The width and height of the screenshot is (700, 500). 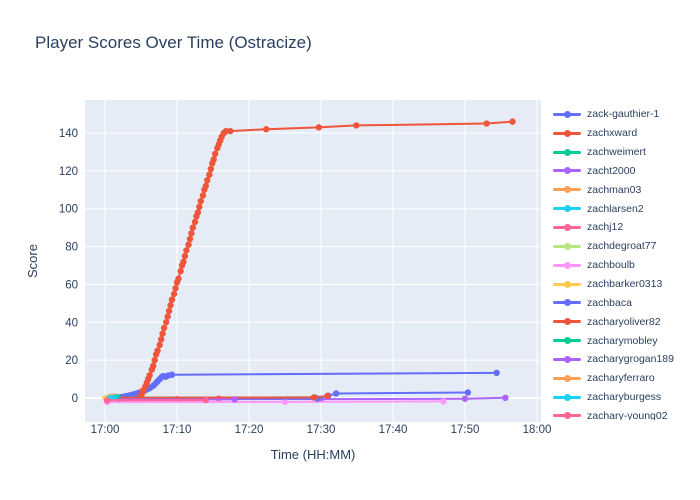 What do you see at coordinates (156, 400) in the screenshot?
I see `series-zachary-young02` at bounding box center [156, 400].